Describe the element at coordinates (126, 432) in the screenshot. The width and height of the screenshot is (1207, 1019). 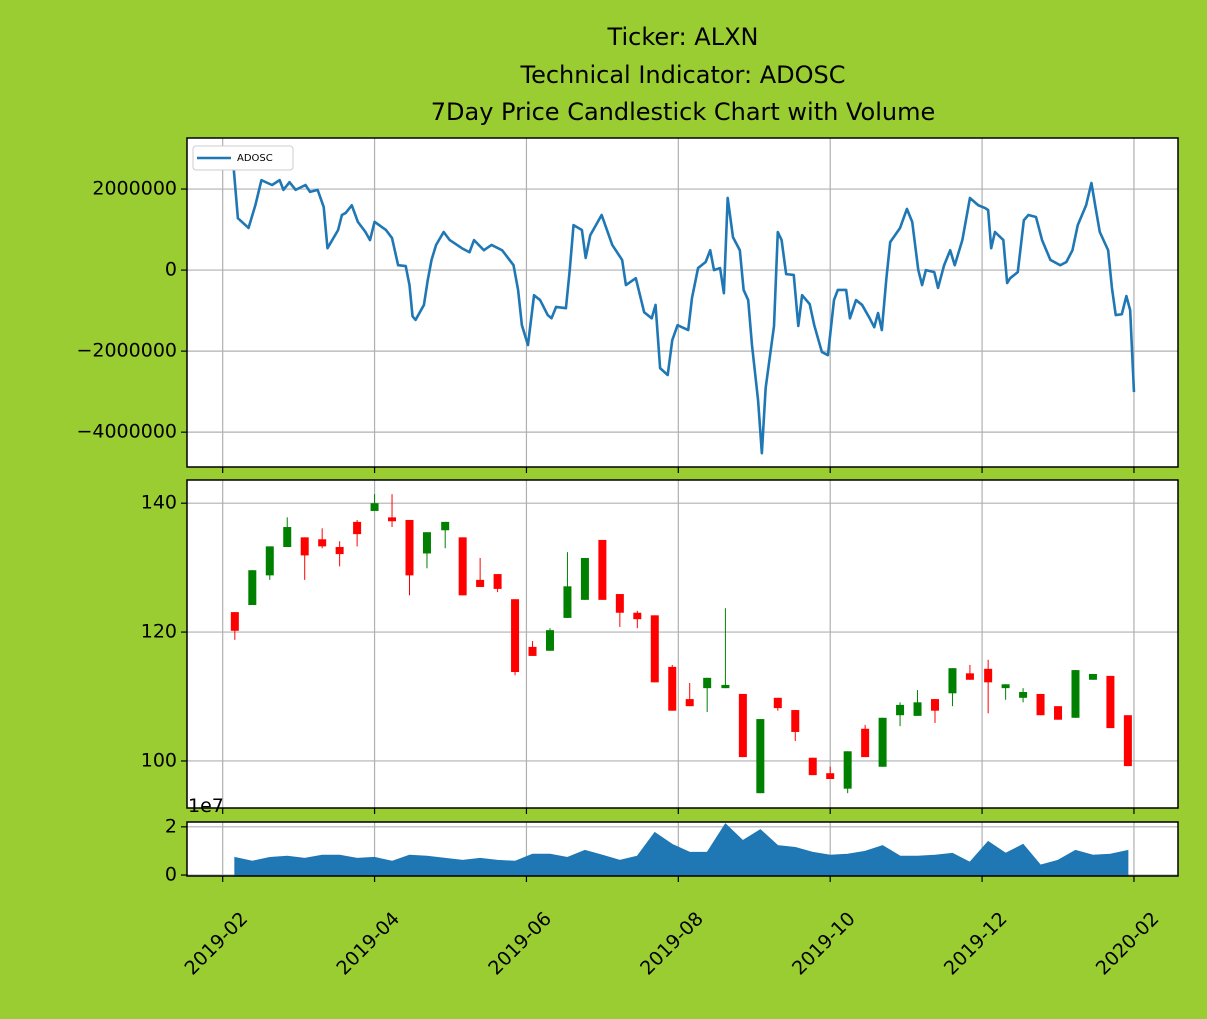
I see `y-tick-label: −4000000` at that location.